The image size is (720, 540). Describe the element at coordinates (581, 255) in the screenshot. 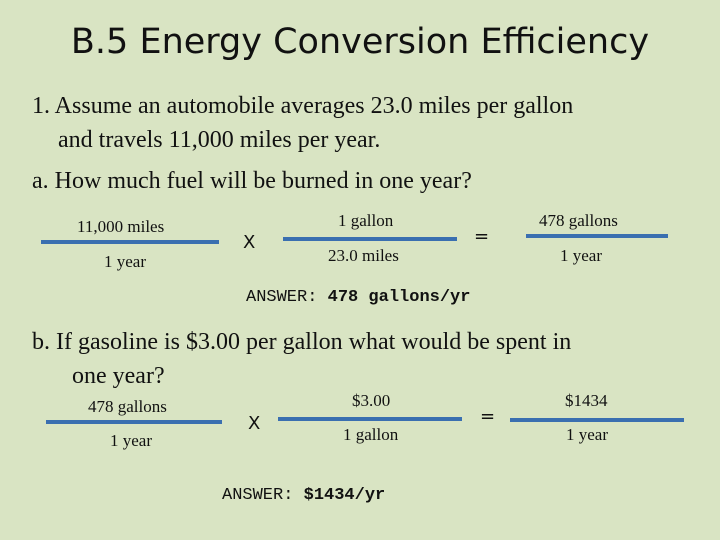

I see `calc-a-result-denominator: 1 year` at that location.